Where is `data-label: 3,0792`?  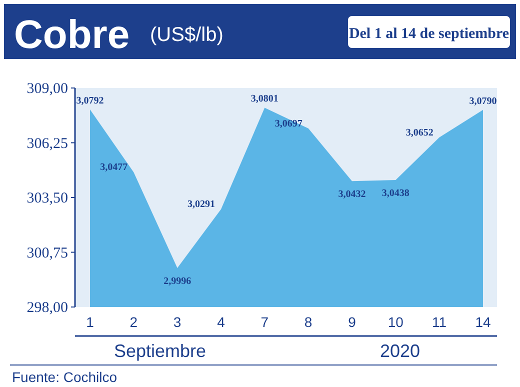 data-label: 3,0792 is located at coordinates (90, 101).